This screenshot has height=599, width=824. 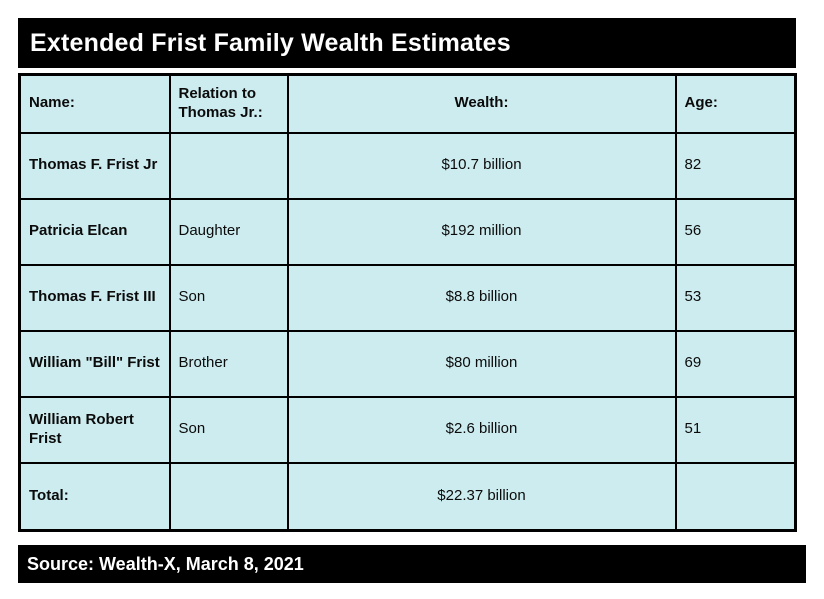 I want to click on table-row-thomas-frist-jr: Thomas F. Frist Jr $10.7 billion 82, so click(x=407, y=165).